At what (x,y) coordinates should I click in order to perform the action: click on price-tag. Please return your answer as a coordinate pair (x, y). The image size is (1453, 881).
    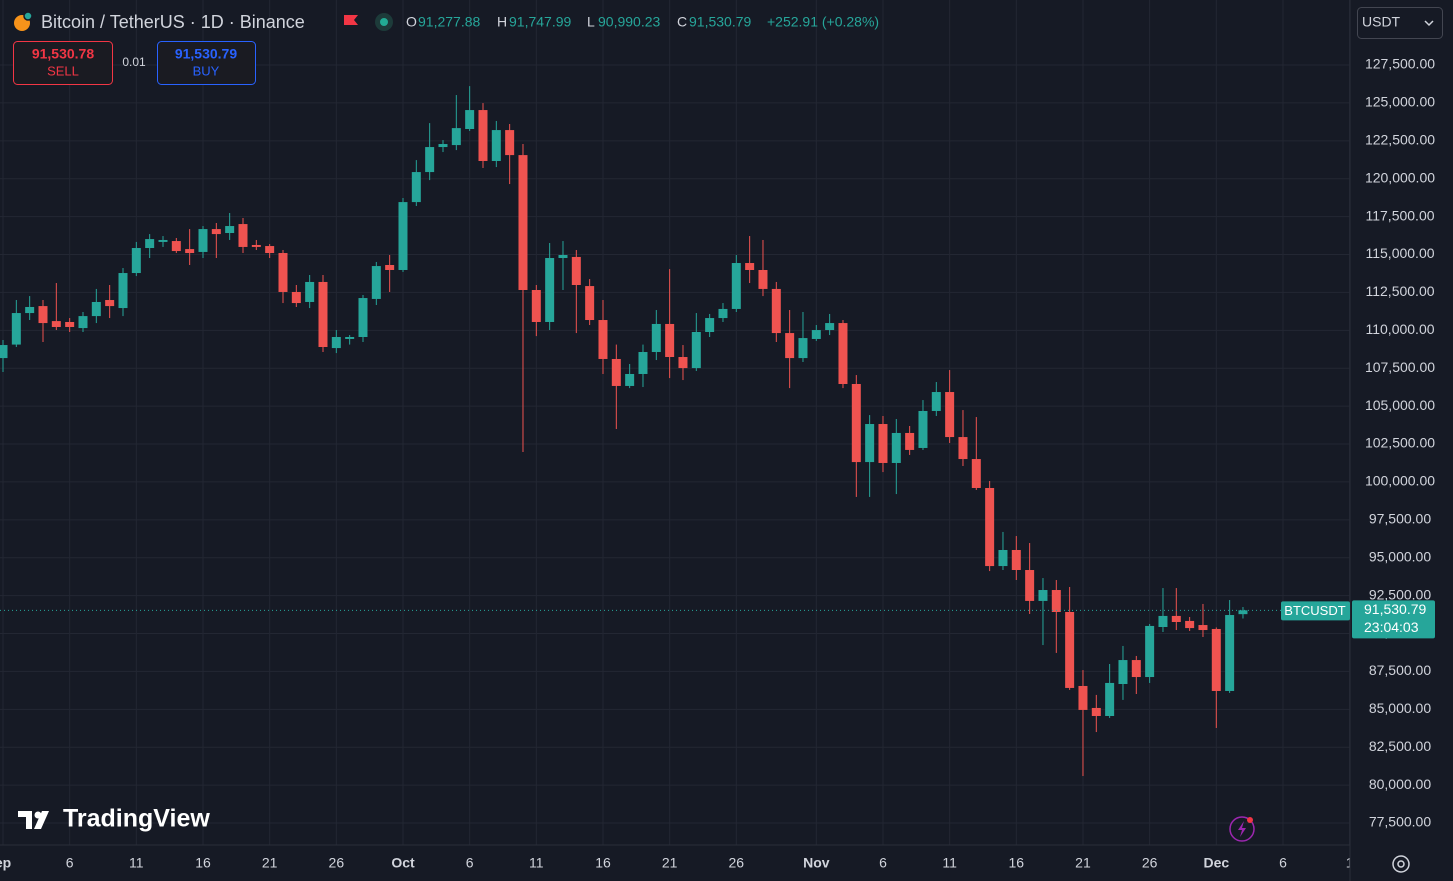
    Looking at the image, I should click on (1393, 619).